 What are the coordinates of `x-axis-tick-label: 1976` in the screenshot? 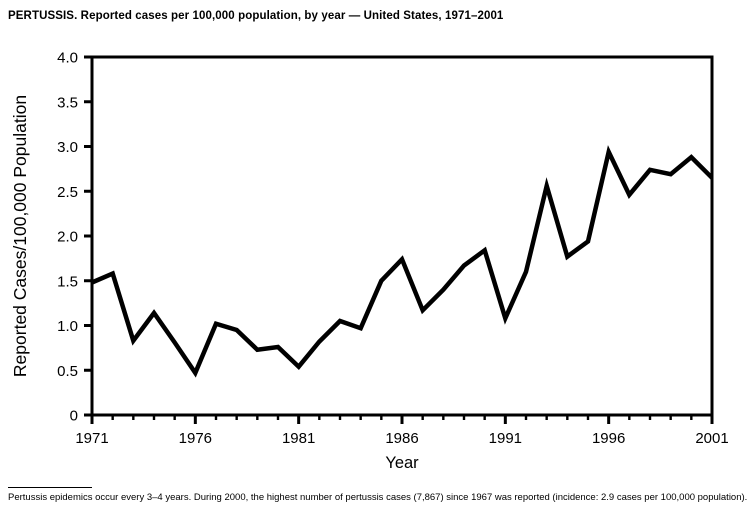 It's located at (195, 438).